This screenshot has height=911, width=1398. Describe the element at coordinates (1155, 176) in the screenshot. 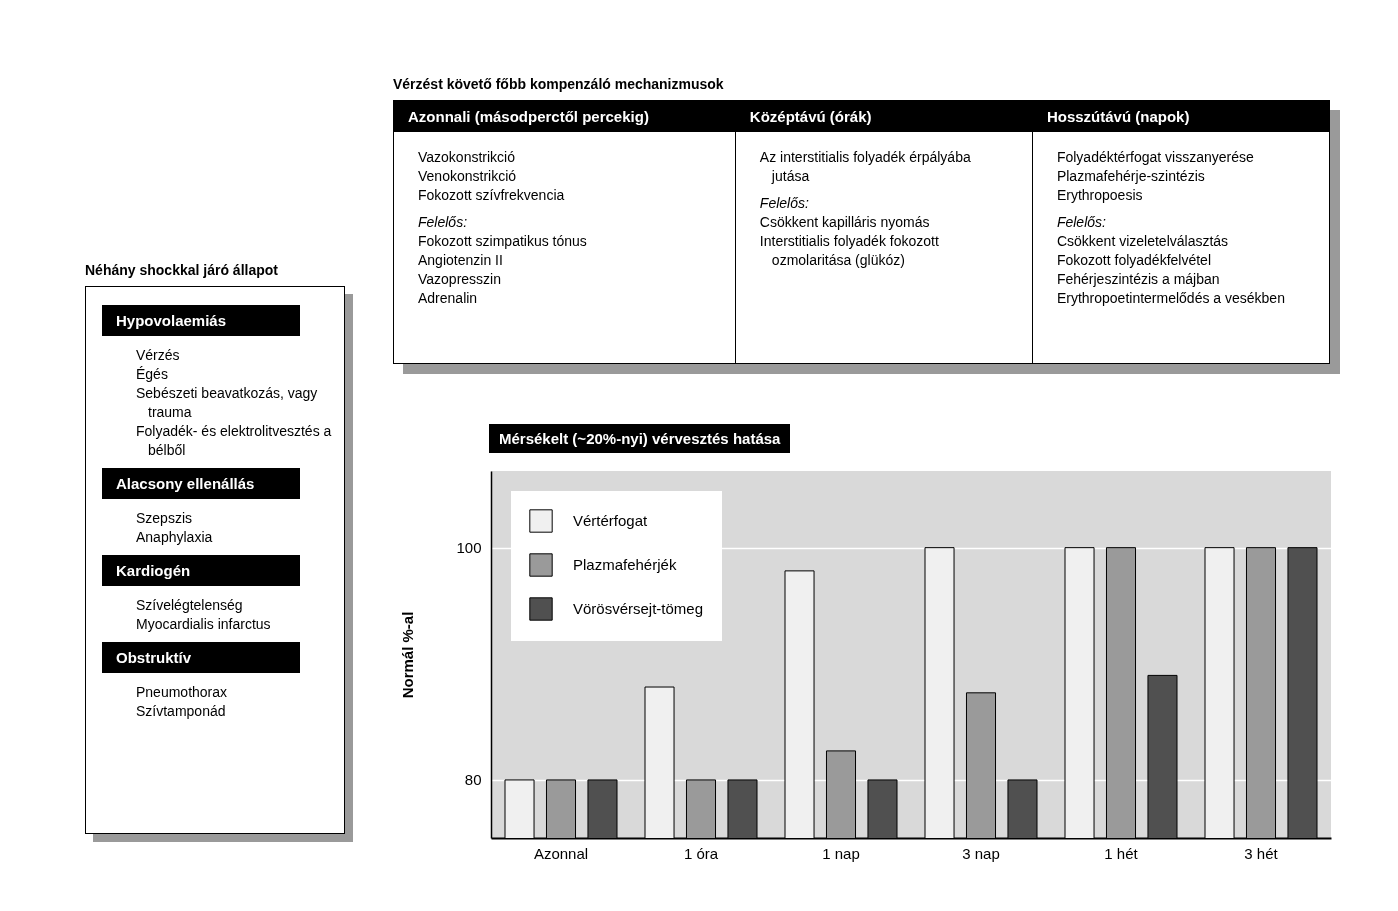

I see `text: Folyadéktérfogat visszanyerése Plazmafehérje-szintézis Erythropoesis` at that location.